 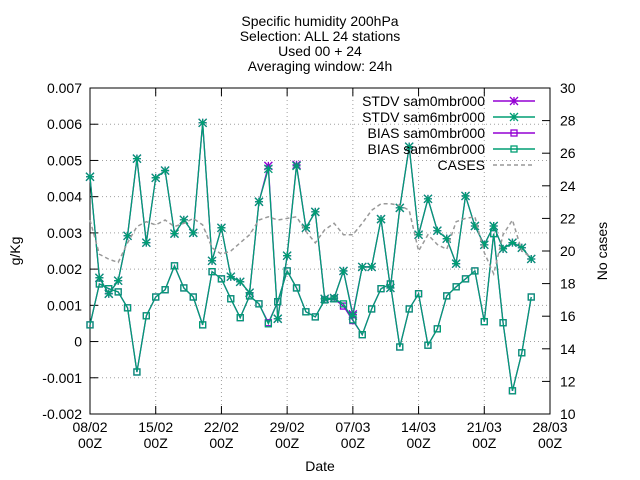 What do you see at coordinates (423, 101) in the screenshot?
I see `legend-label: STDV sam0mbr000` at bounding box center [423, 101].